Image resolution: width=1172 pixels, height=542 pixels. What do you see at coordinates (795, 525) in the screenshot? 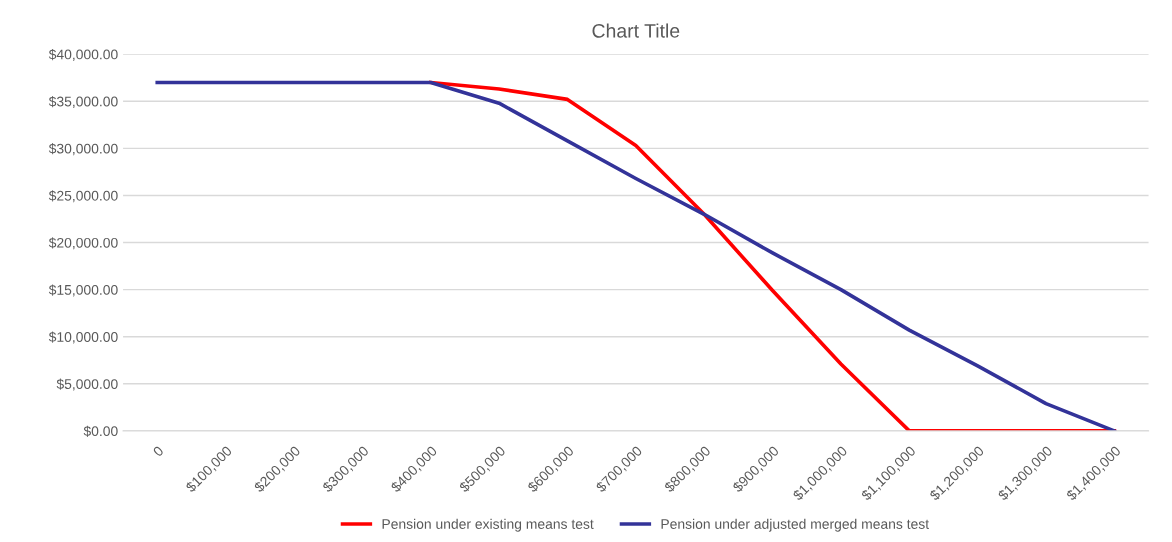
I see `legend-label: Pension under adjusted merged means test` at bounding box center [795, 525].